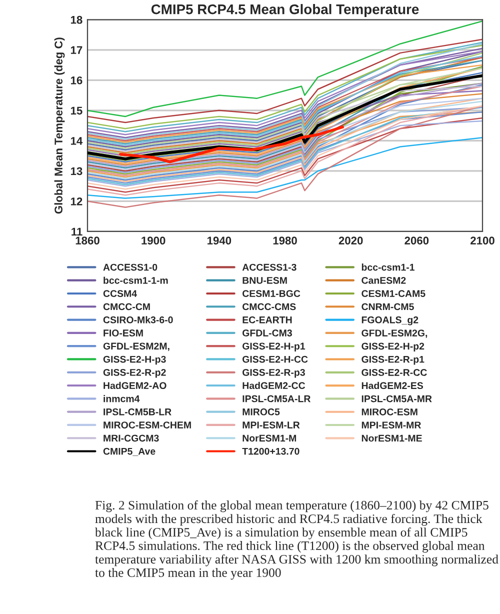 The width and height of the screenshot is (500, 614). I want to click on legend-label: bcc-csm1-1-m, so click(136, 280).